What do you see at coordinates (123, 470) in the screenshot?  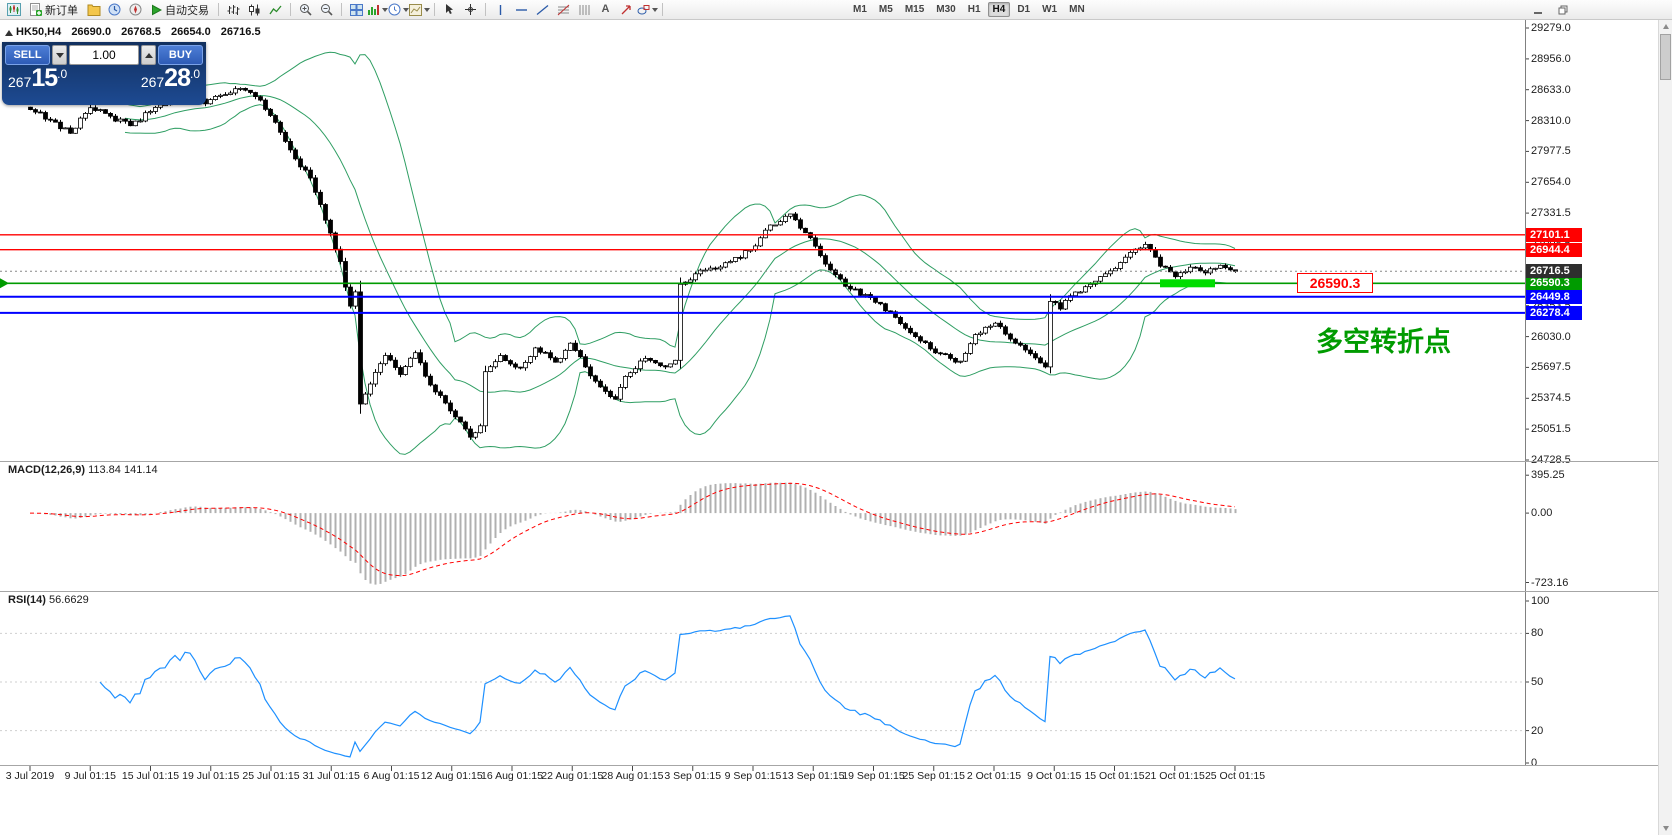 I see `macd-values: 113.84 141.14` at bounding box center [123, 470].